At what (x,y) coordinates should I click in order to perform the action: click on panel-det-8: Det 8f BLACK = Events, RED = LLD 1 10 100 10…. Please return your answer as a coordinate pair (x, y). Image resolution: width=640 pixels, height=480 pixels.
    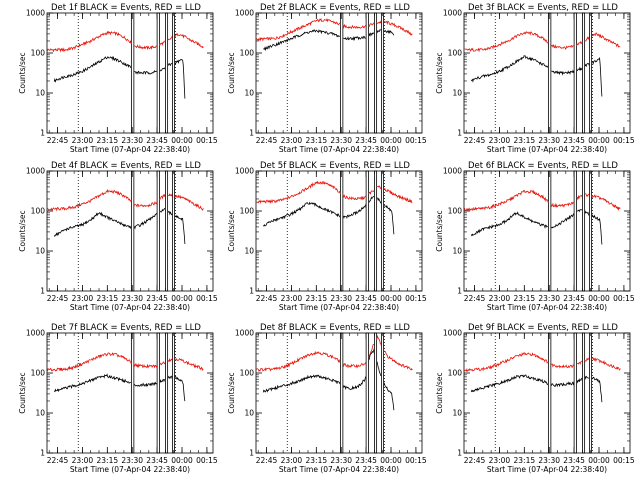
    Looking at the image, I should click on (327, 398).